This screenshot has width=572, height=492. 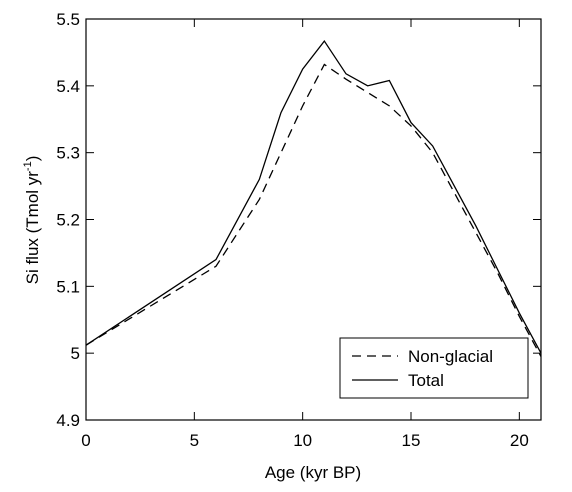 I want to click on y-axis-label-main: Si flux (Tmol yr, so click(x=32, y=228).